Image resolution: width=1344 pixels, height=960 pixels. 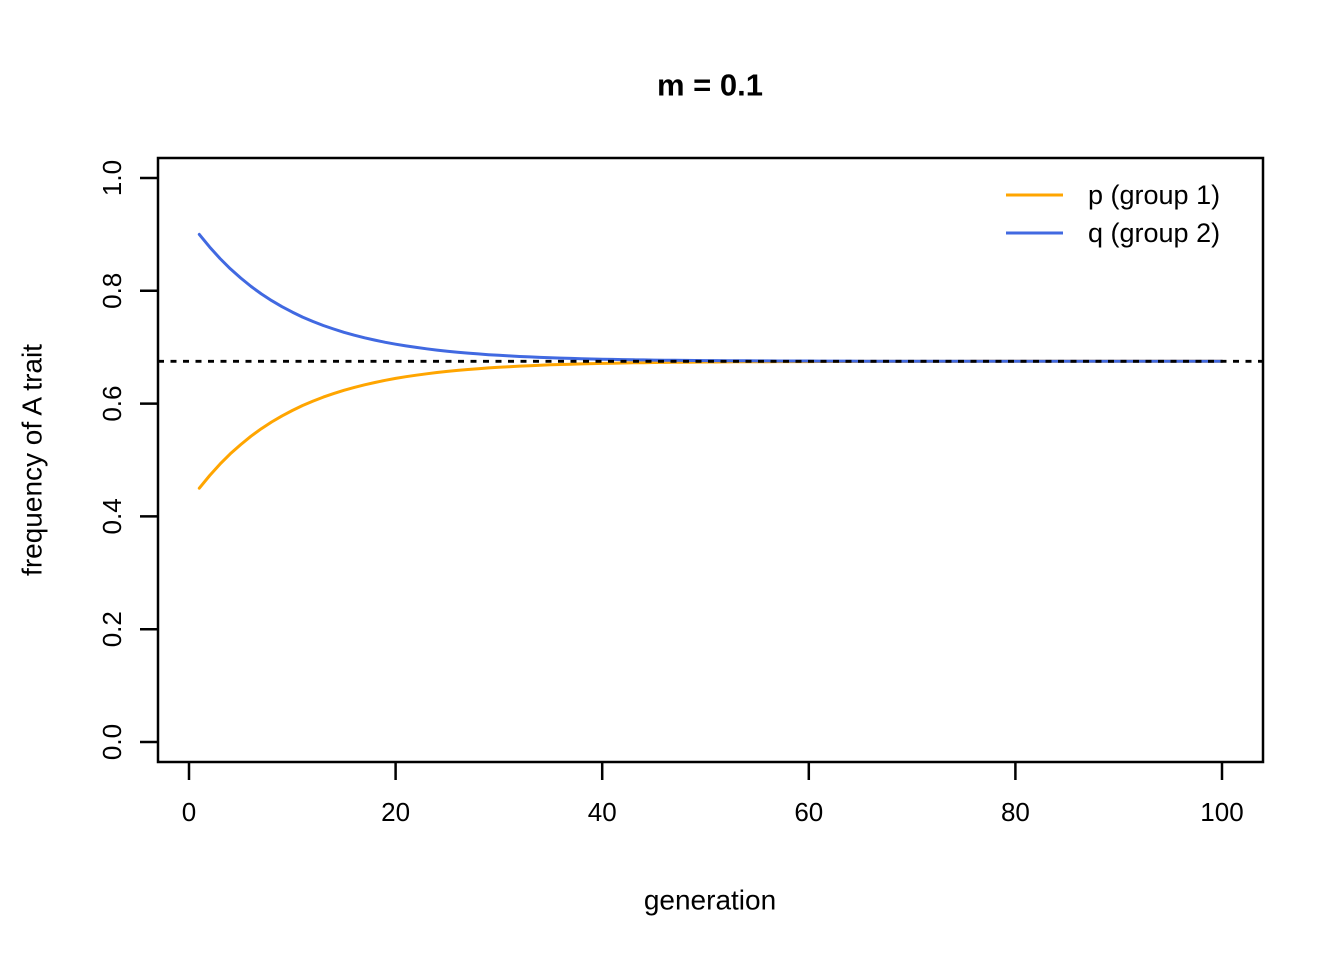 What do you see at coordinates (112, 629) in the screenshot?
I see `y-tick-label: 0.2` at bounding box center [112, 629].